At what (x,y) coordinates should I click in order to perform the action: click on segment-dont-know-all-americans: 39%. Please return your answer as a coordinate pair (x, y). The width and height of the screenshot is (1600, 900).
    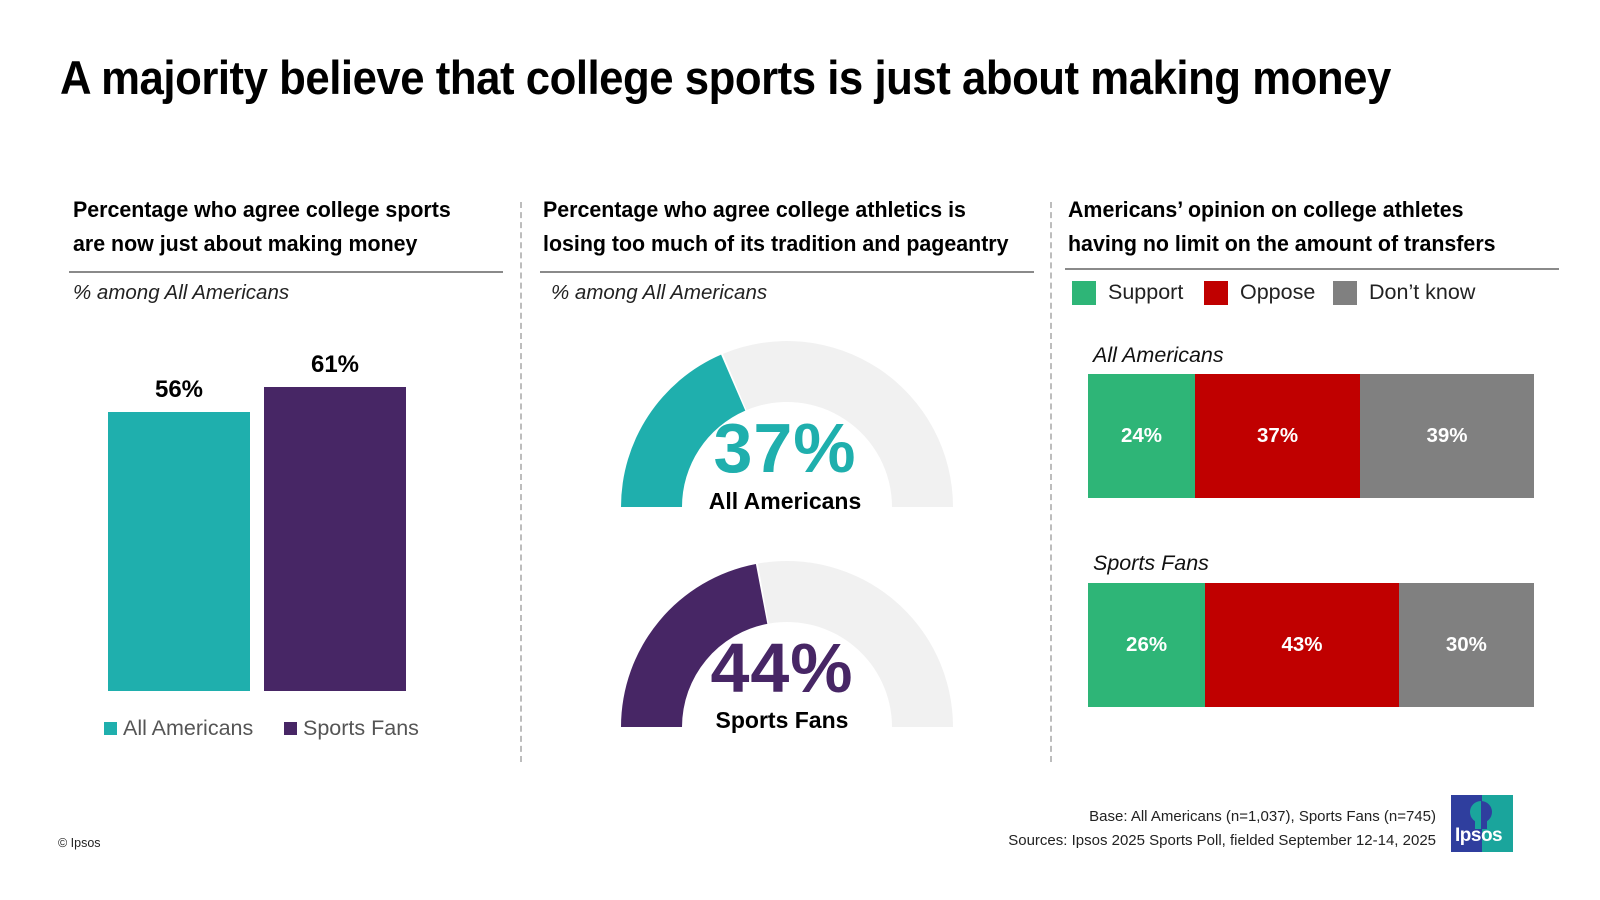
    Looking at the image, I should click on (1447, 436).